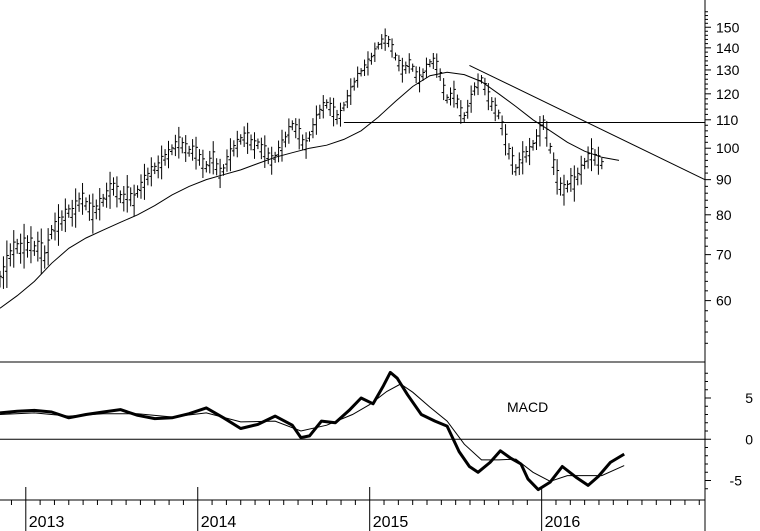  I want to click on year-label: 2014, so click(219, 522).